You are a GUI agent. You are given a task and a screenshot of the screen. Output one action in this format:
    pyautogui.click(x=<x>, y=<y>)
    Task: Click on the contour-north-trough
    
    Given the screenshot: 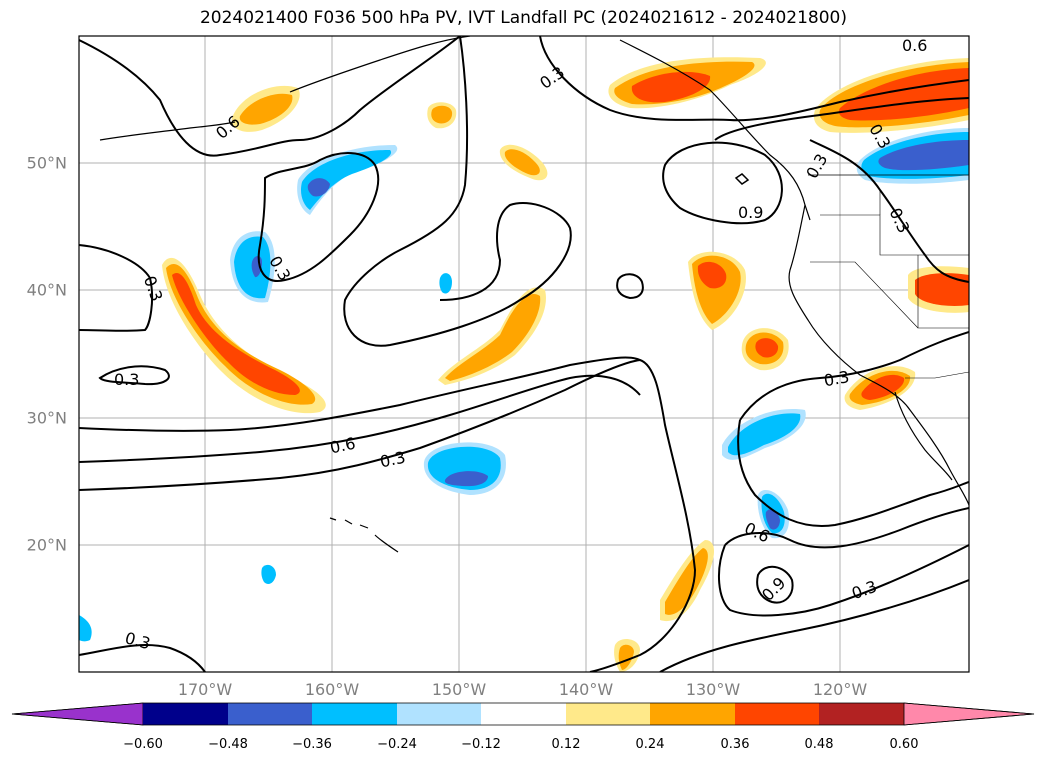 What is the action you would take?
    pyautogui.click(x=457, y=191)
    